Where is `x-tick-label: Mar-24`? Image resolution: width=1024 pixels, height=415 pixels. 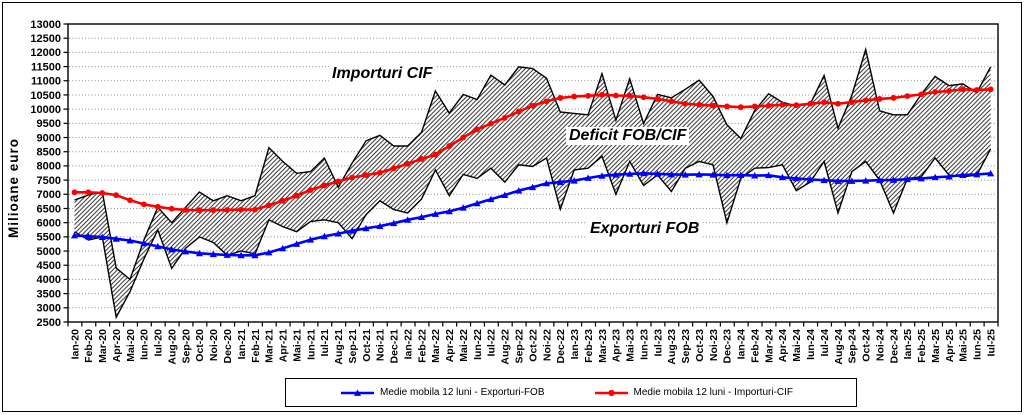 x-tick-label: Mar-24 is located at coordinates (769, 346).